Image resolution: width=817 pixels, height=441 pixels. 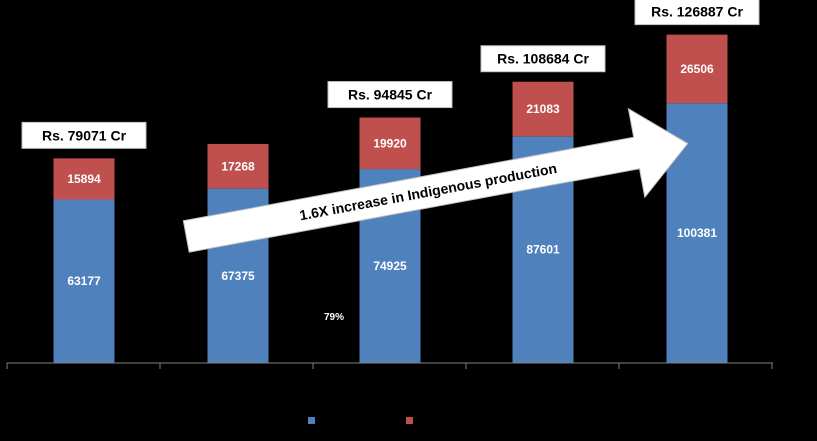 I want to click on data-label-series-1: 74925, so click(x=390, y=266).